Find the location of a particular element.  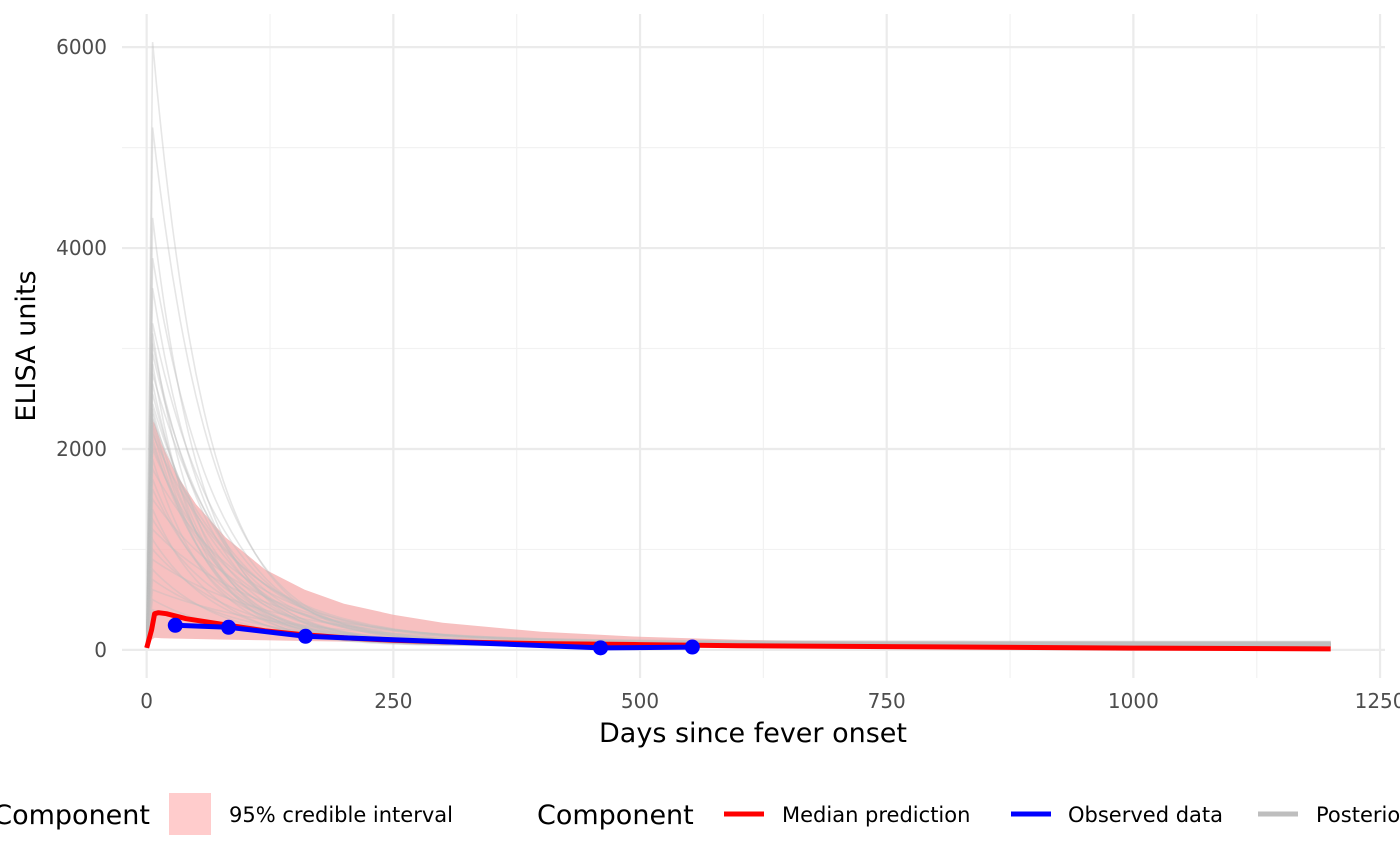

x-tick-label: 0 is located at coordinates (146, 701).